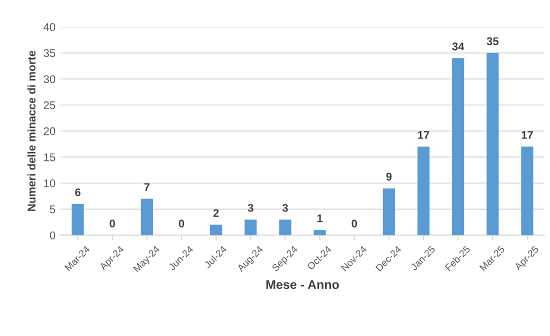 The image size is (550, 336). What do you see at coordinates (50, 131) in the screenshot?
I see `y-tick-label: 20` at bounding box center [50, 131].